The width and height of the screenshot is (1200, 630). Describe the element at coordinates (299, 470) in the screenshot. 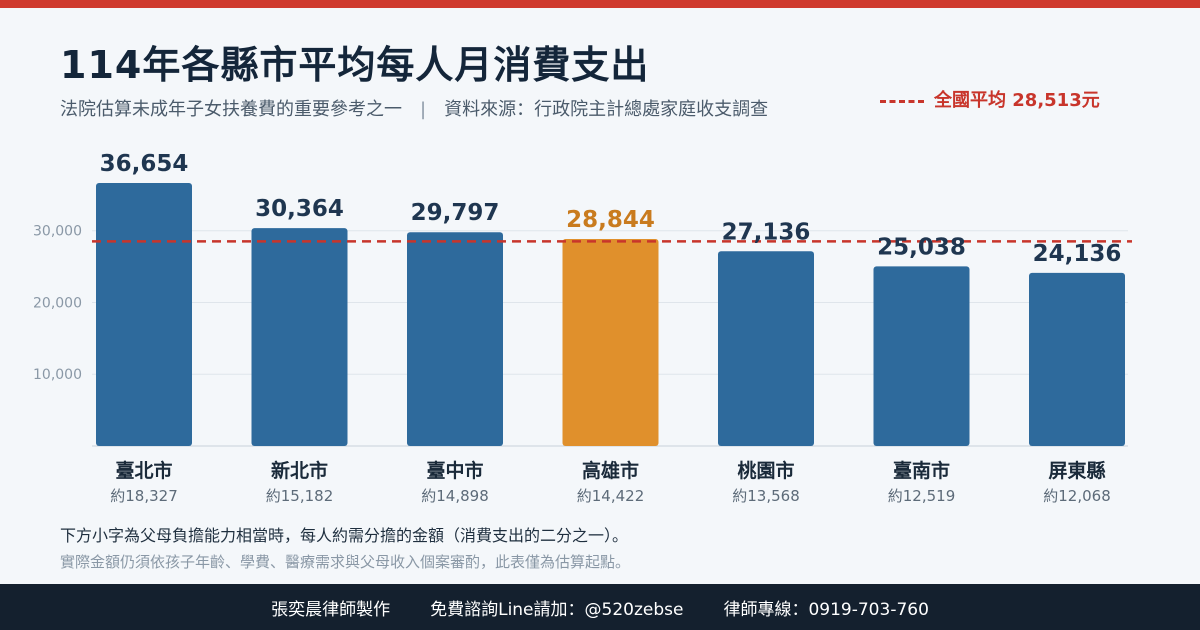

I see `x-tick-label: 新北市` at that location.